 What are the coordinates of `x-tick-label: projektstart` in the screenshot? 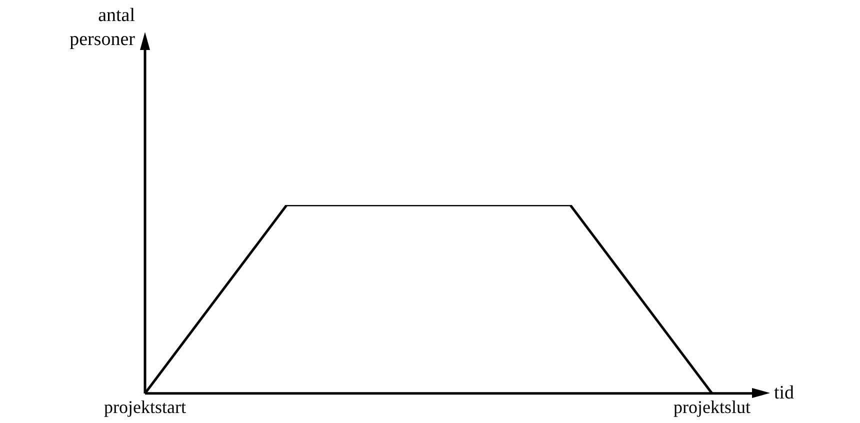 It's located at (145, 406).